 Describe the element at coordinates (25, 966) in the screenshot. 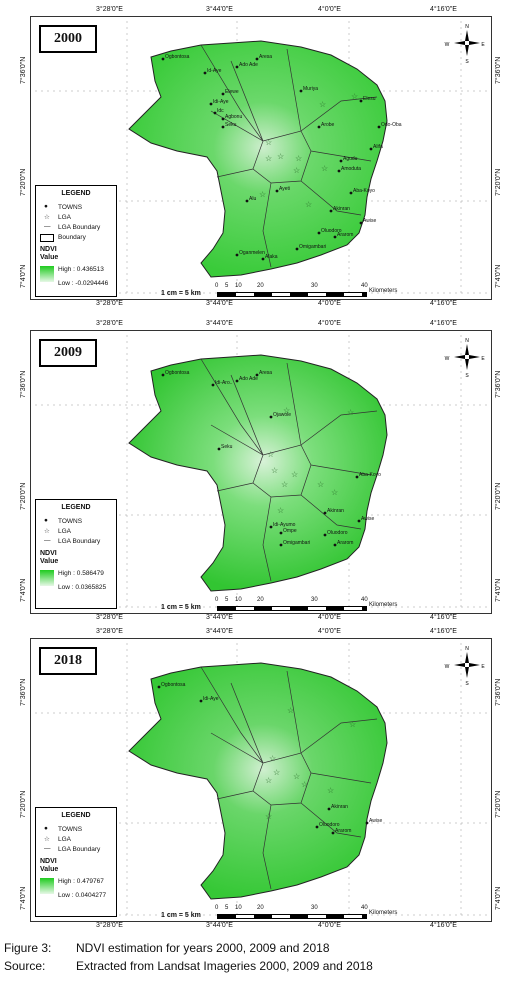

I see `source-label: Source:` at that location.